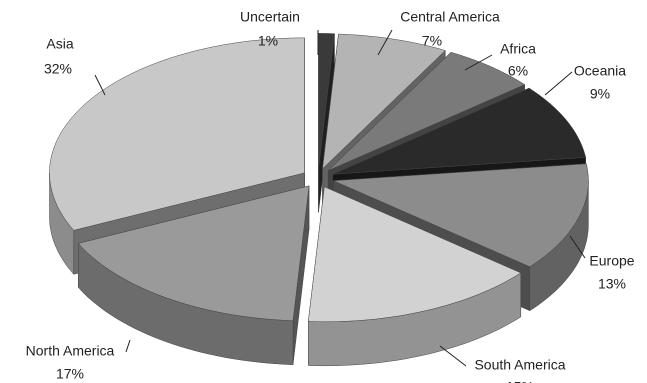 This screenshot has height=383, width=647. What do you see at coordinates (520, 381) in the screenshot?
I see `value-label: 15%` at bounding box center [520, 381].